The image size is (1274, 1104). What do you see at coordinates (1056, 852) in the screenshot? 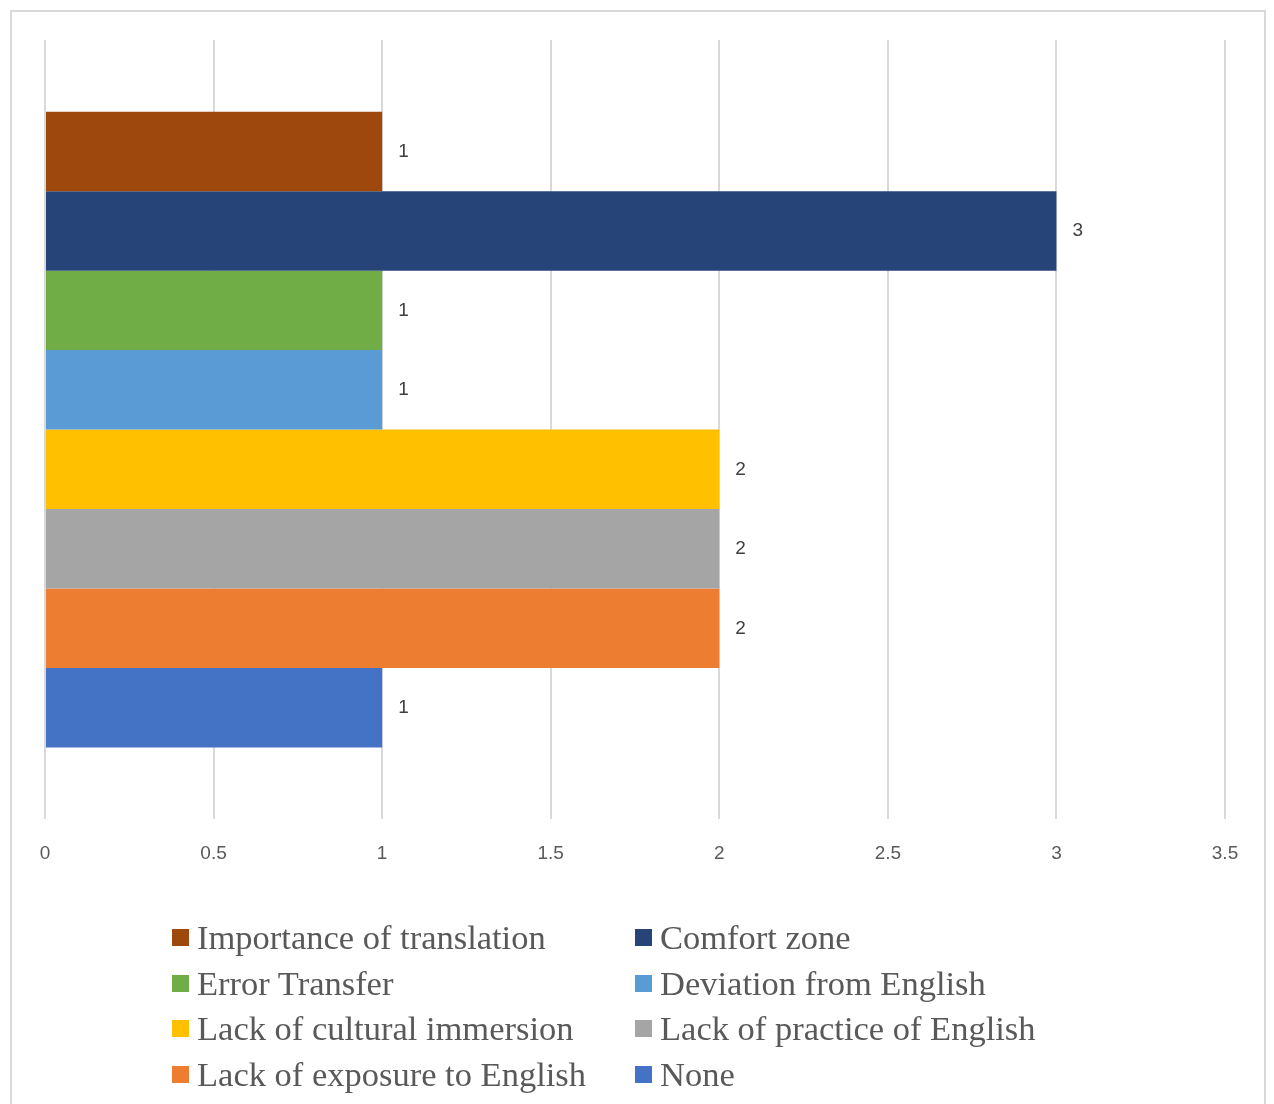
I see `x-tick-label: 3` at bounding box center [1056, 852].